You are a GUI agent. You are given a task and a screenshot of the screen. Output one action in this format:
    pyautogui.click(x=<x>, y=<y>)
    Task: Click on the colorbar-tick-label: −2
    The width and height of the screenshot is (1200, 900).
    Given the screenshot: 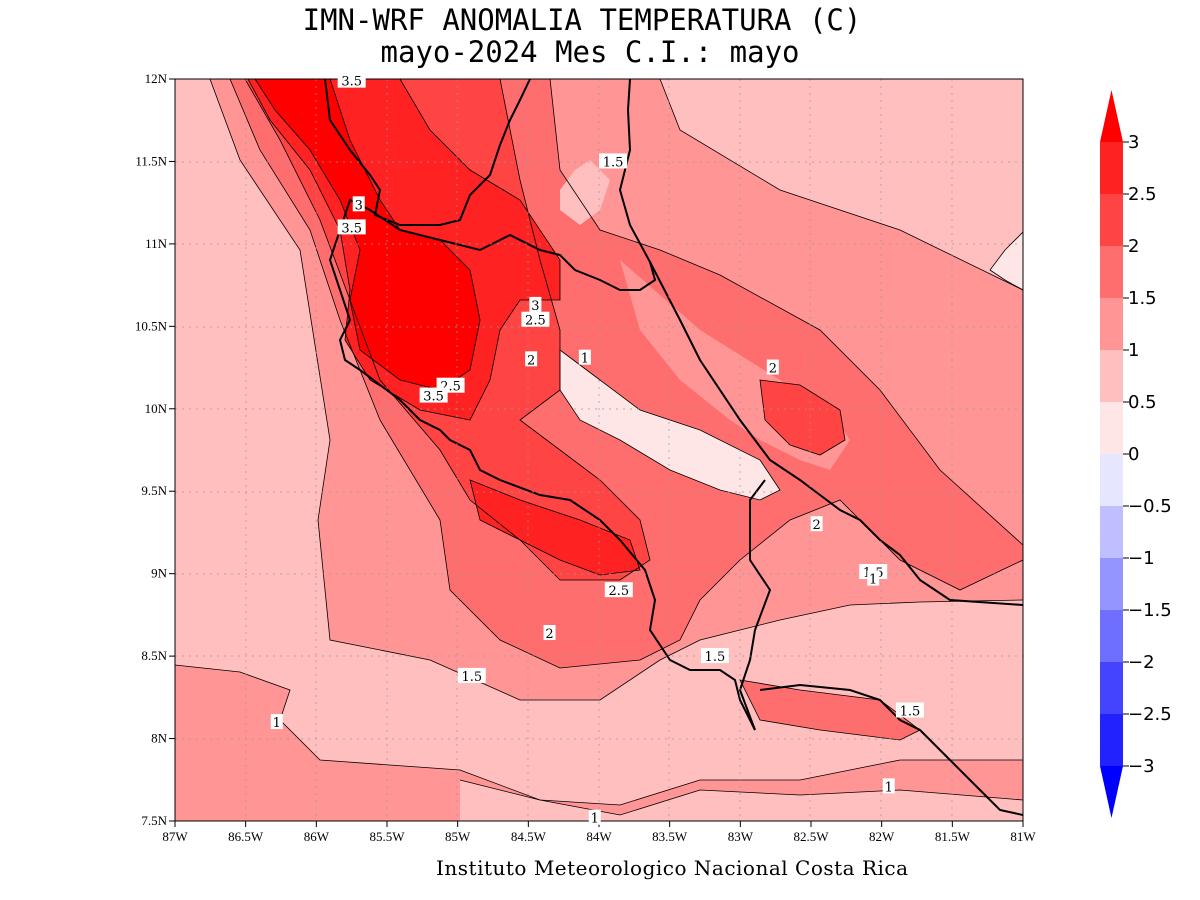 What is the action you would take?
    pyautogui.click(x=1141, y=662)
    